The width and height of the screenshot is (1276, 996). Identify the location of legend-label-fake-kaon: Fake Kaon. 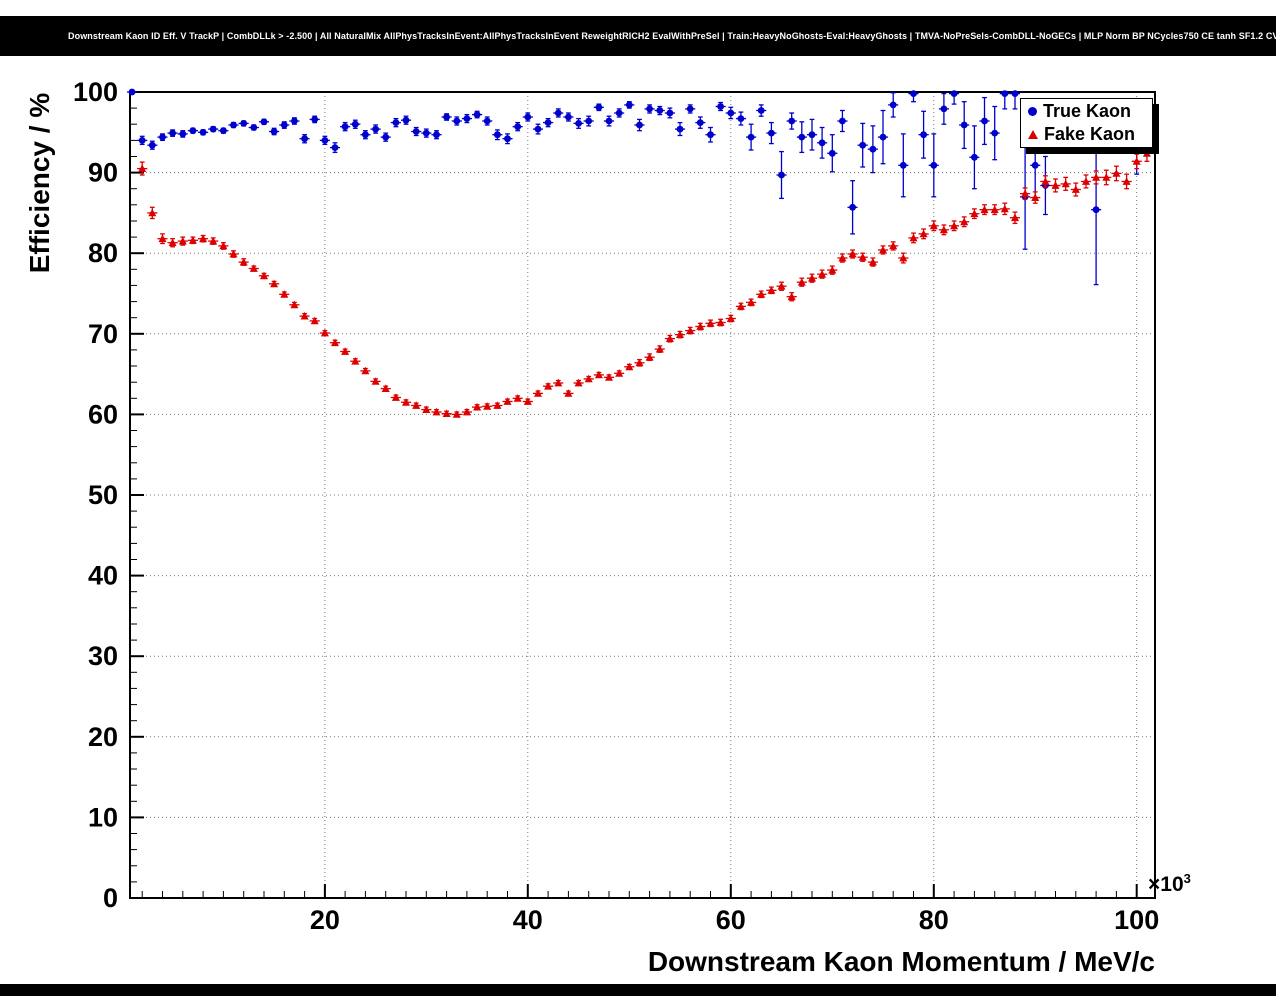
(1090, 133).